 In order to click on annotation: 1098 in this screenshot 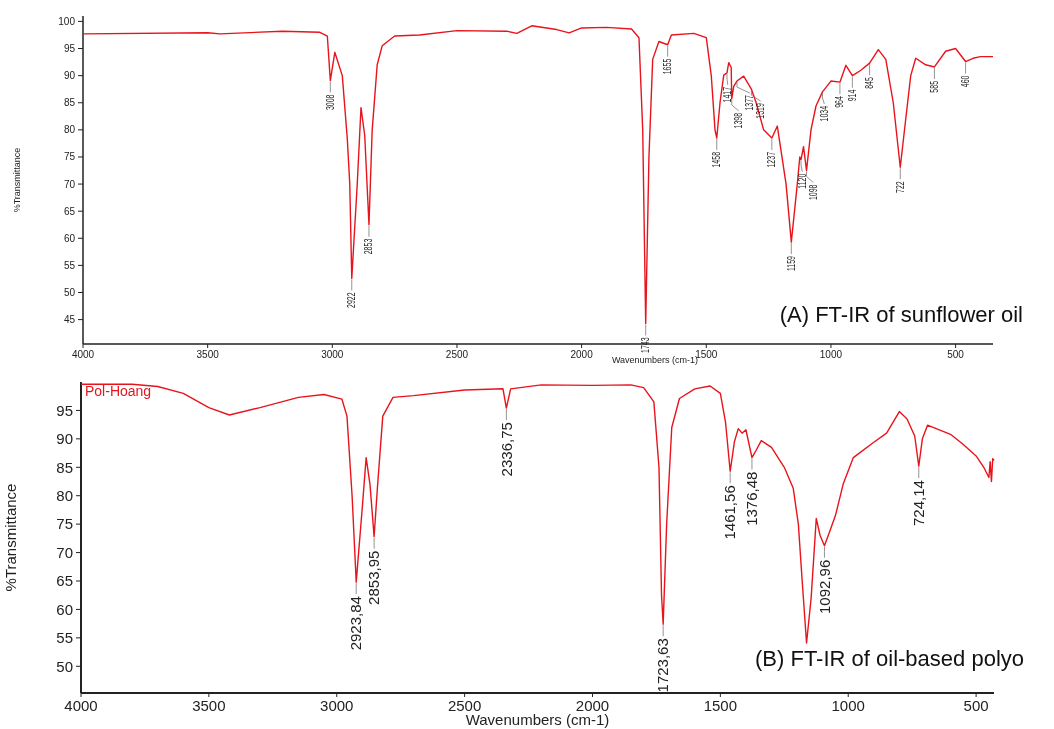, I will do `click(813, 192)`.